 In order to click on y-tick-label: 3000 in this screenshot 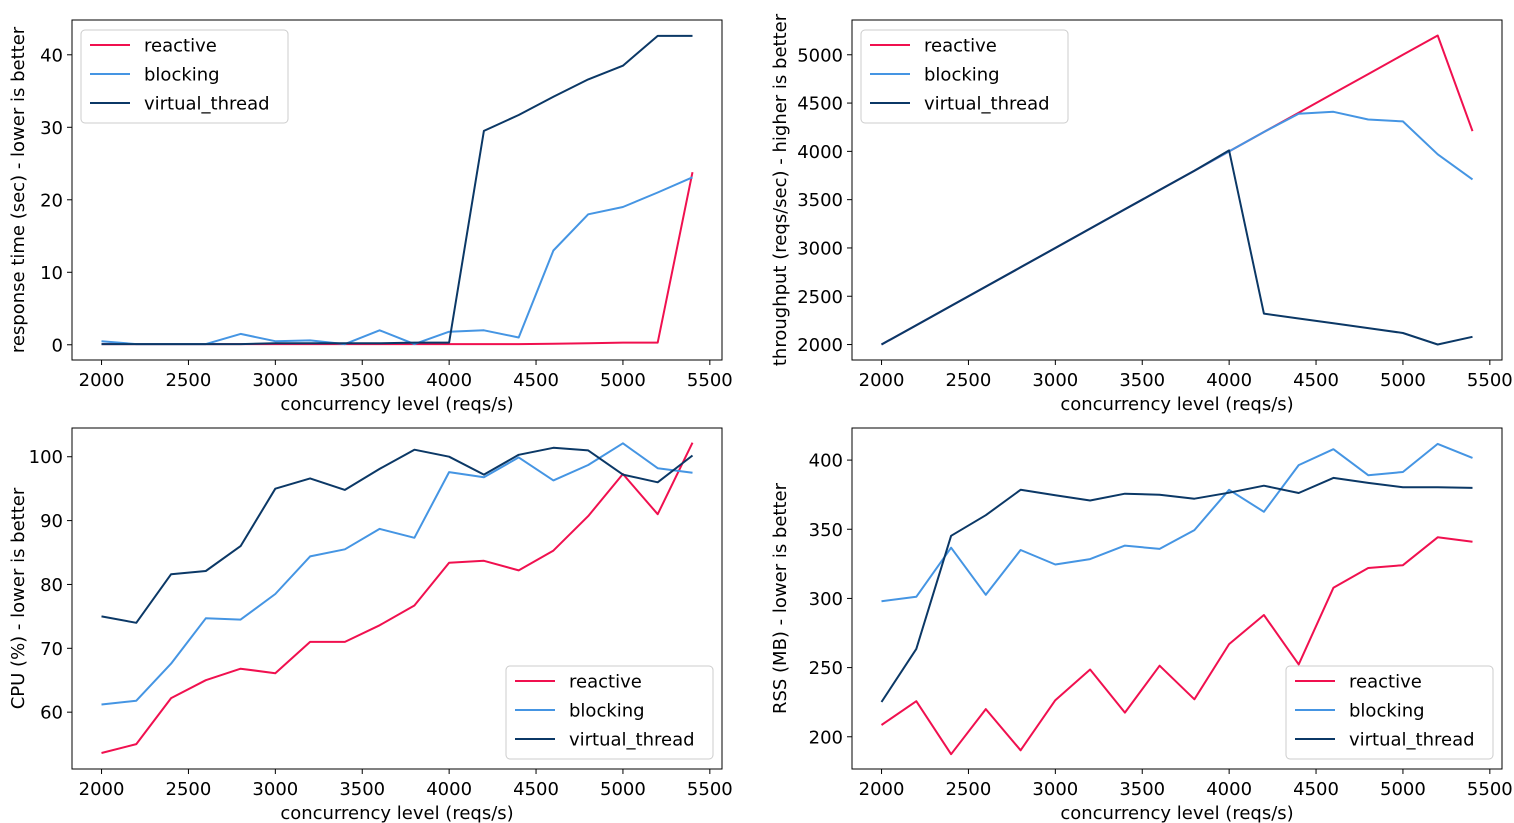, I will do `click(820, 248)`.